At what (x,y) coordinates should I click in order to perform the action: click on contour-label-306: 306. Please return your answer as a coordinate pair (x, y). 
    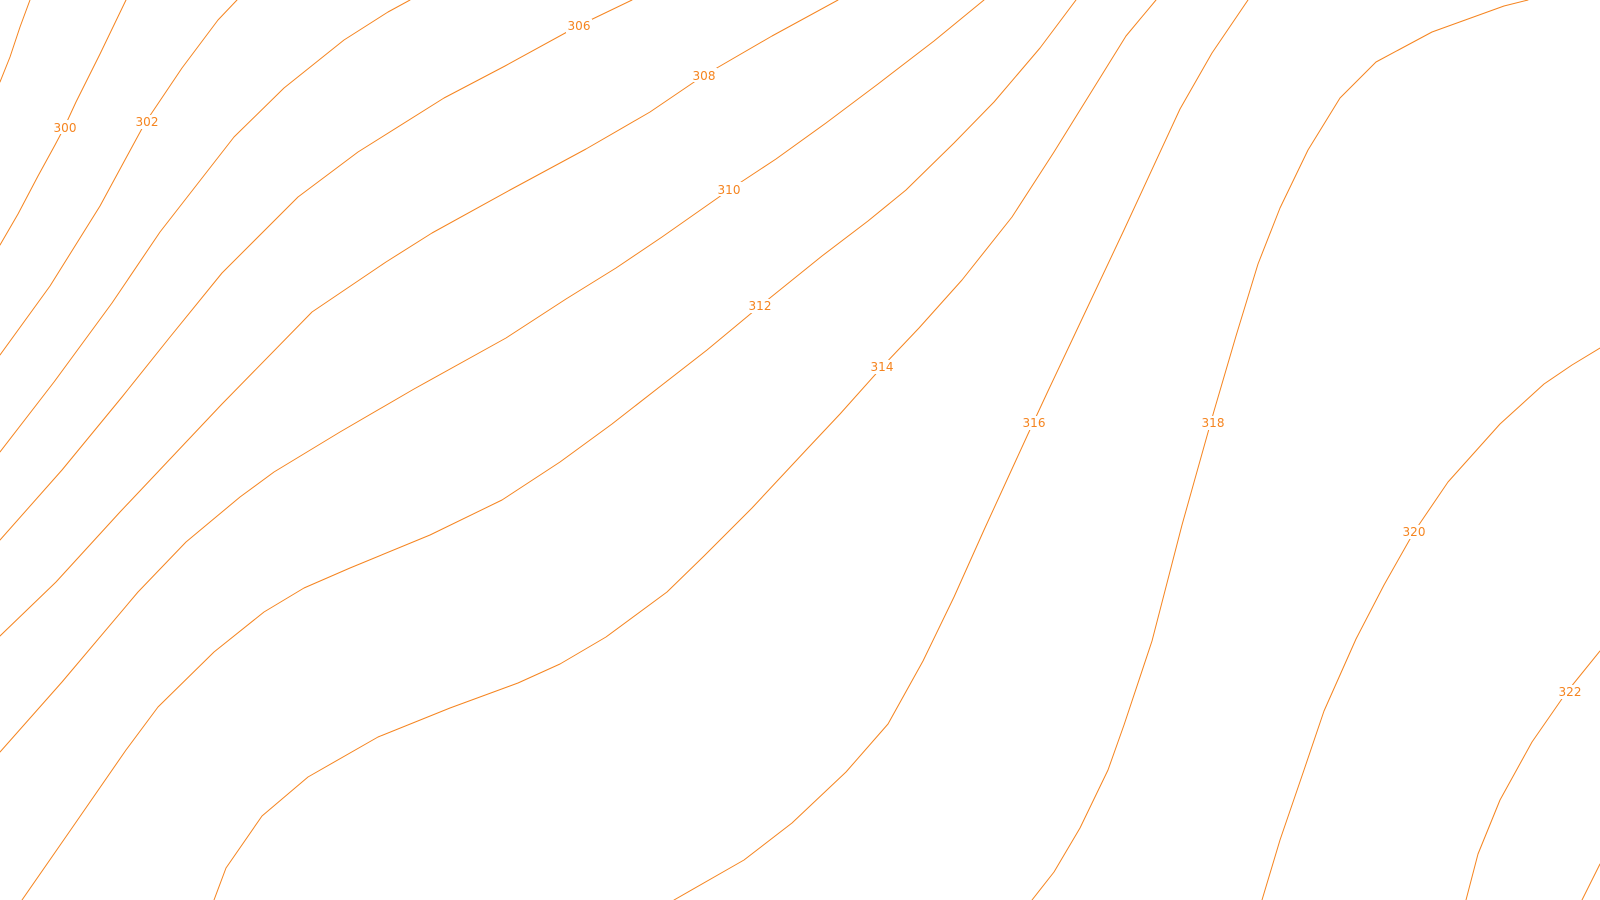
    Looking at the image, I should click on (579, 26).